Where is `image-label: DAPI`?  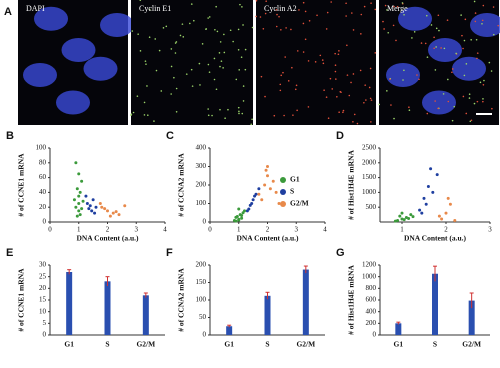
image-label: DAPI is located at coordinates (35, 8).